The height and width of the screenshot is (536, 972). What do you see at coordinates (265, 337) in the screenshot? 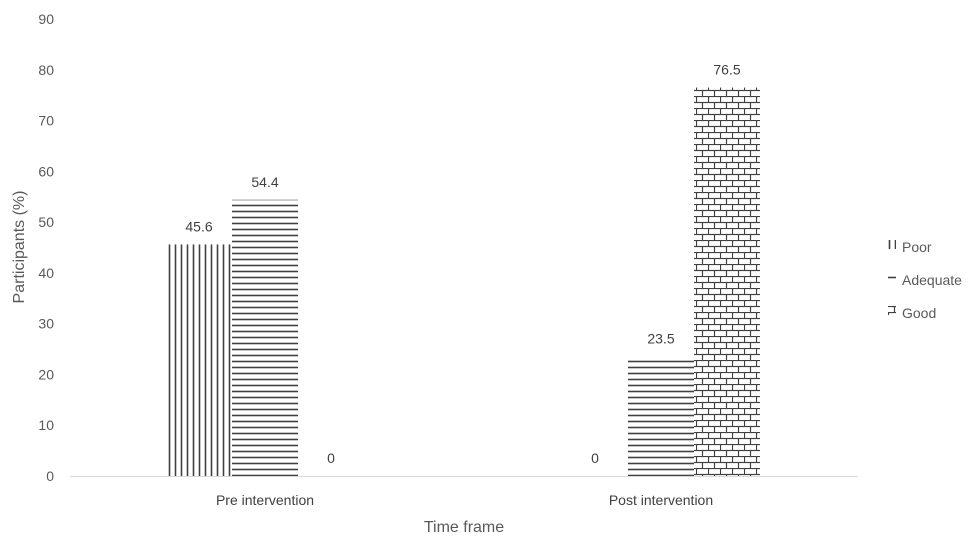
I see `bar-adequate-pre` at bounding box center [265, 337].